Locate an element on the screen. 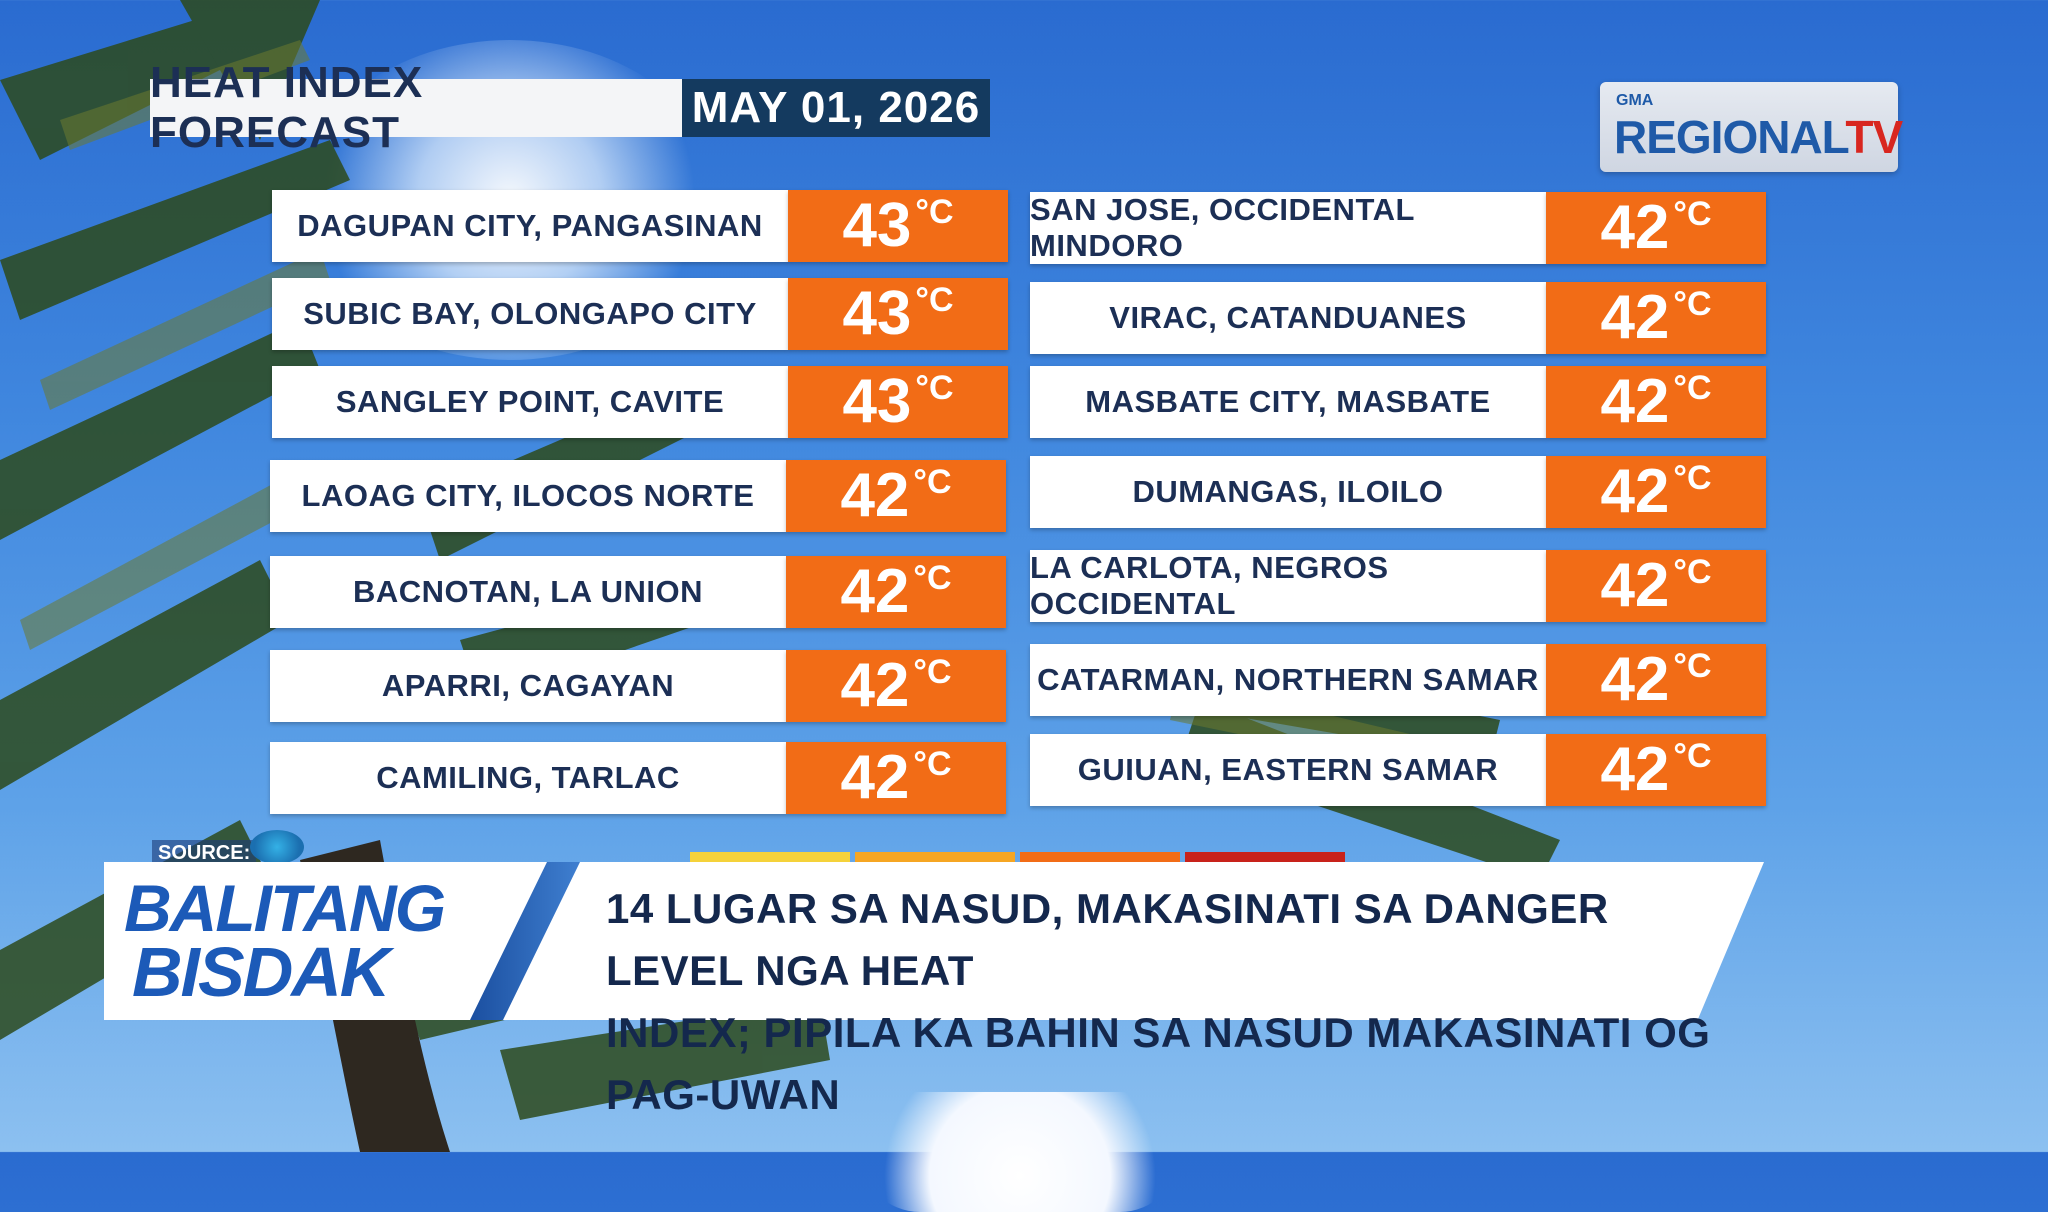 Image resolution: width=2048 pixels, height=1212 pixels. forecast-row: MASBATE CITY, MASBATE 42 °C is located at coordinates (1398, 402).